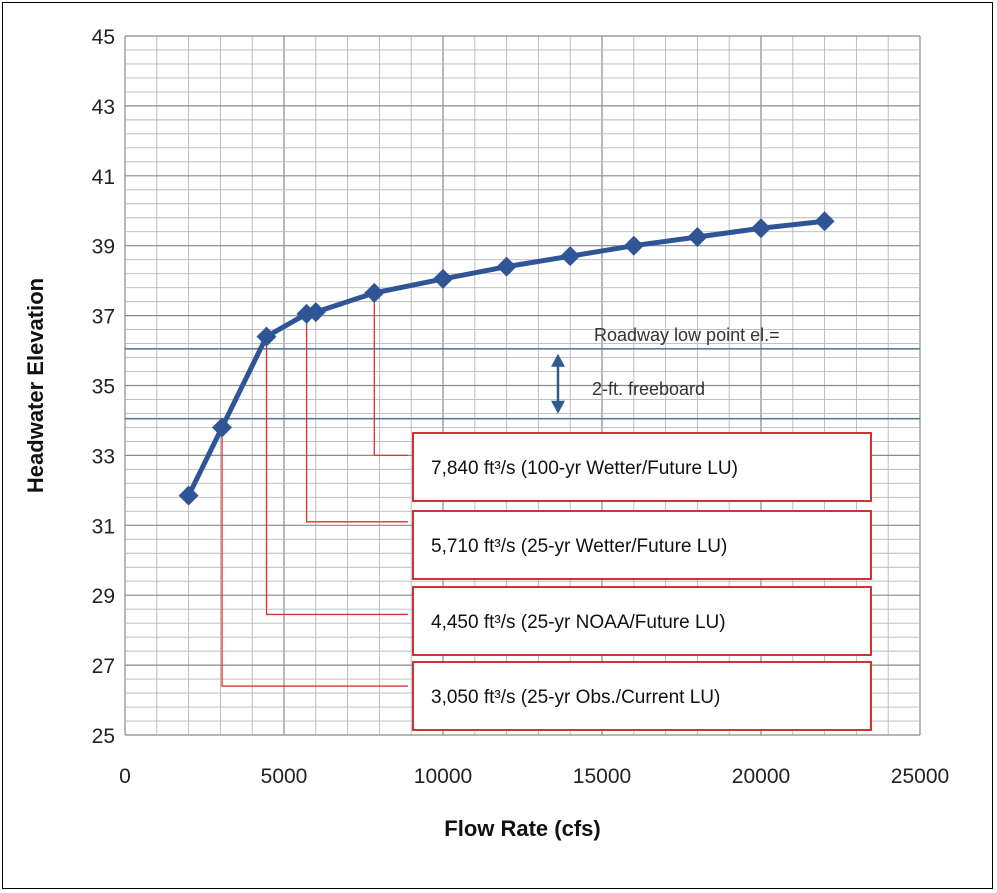  I want to click on callout-label: 4,450 ft³/s (25-yr NOAA/Future LU), so click(578, 622).